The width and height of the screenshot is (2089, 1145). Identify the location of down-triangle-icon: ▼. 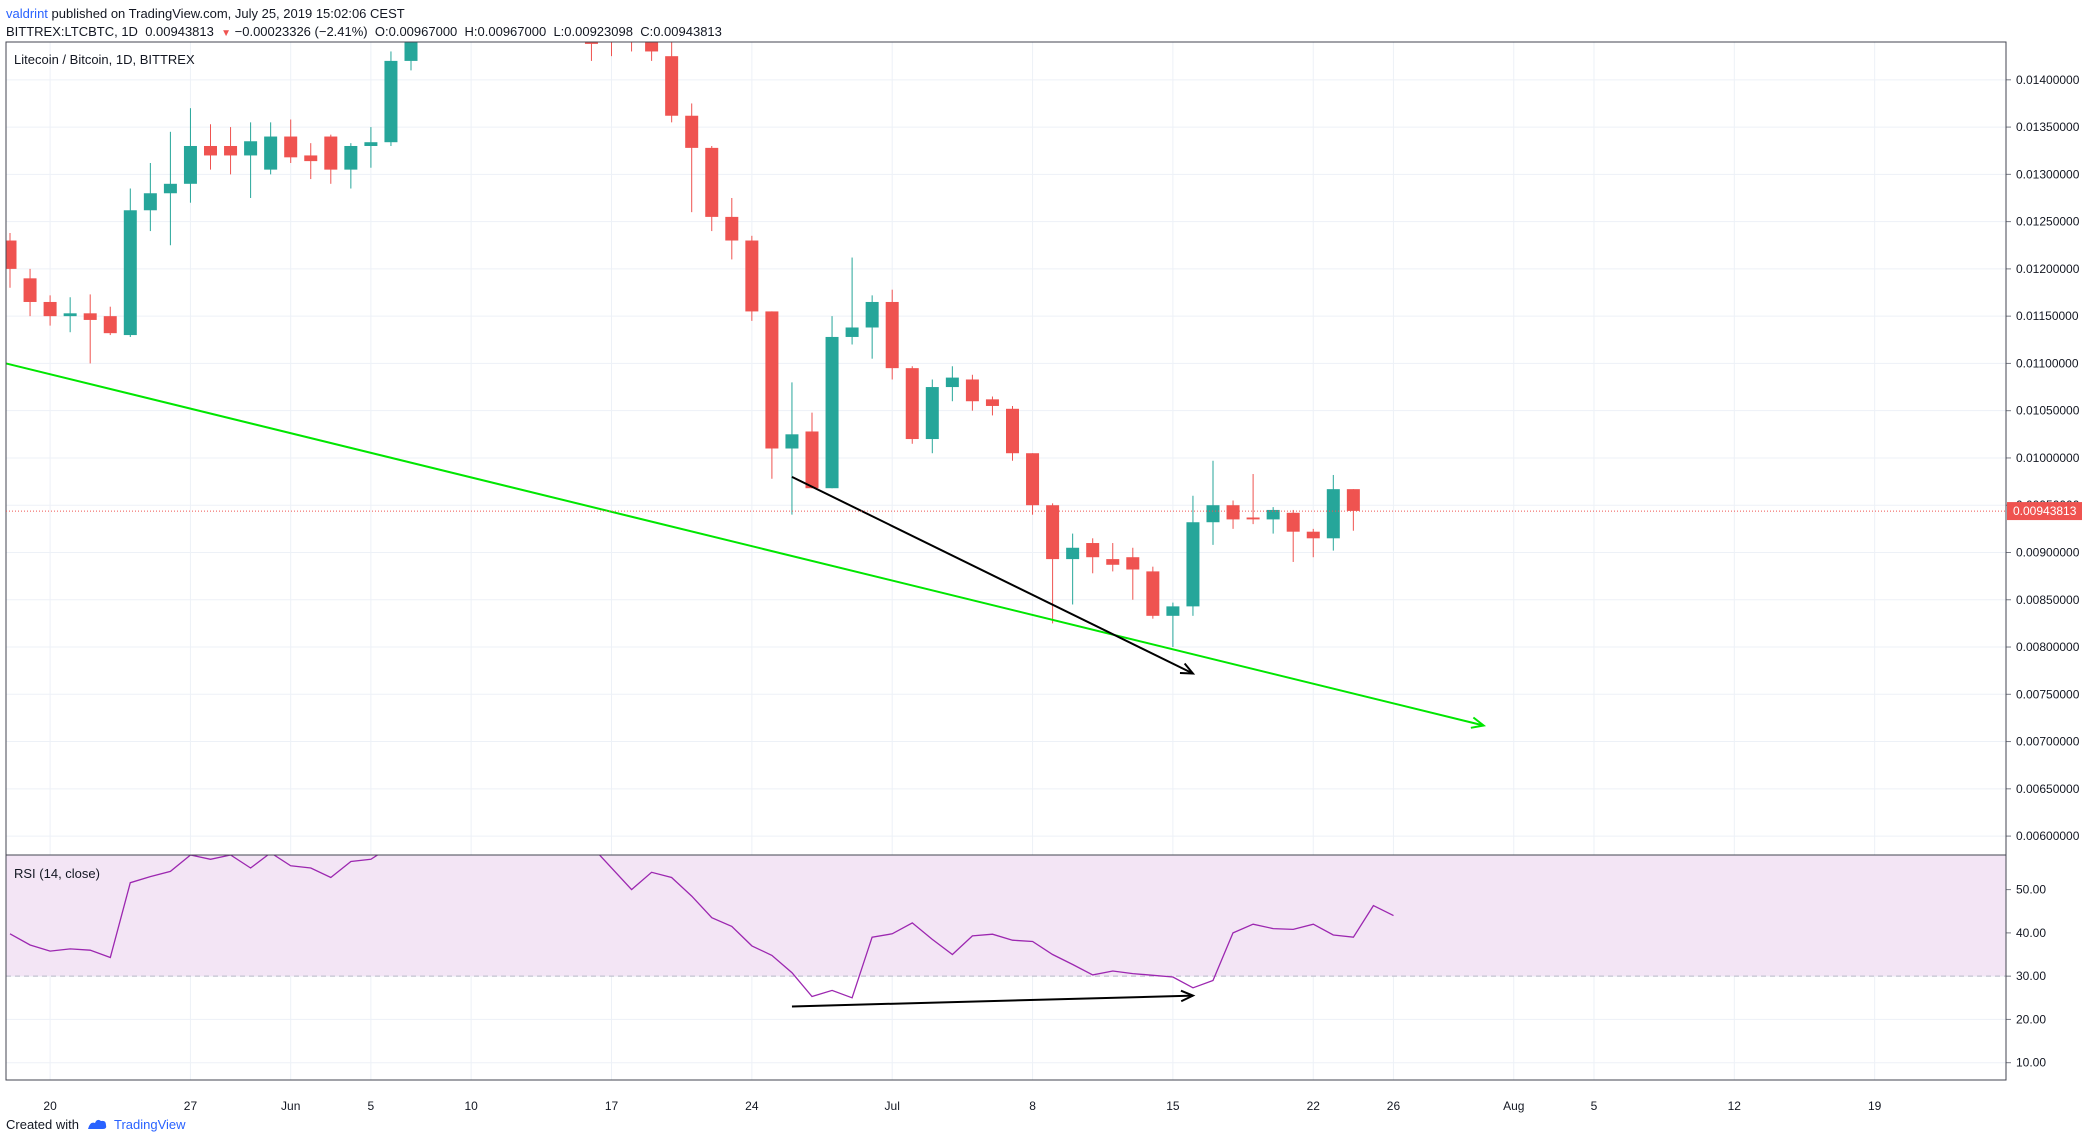
(226, 33).